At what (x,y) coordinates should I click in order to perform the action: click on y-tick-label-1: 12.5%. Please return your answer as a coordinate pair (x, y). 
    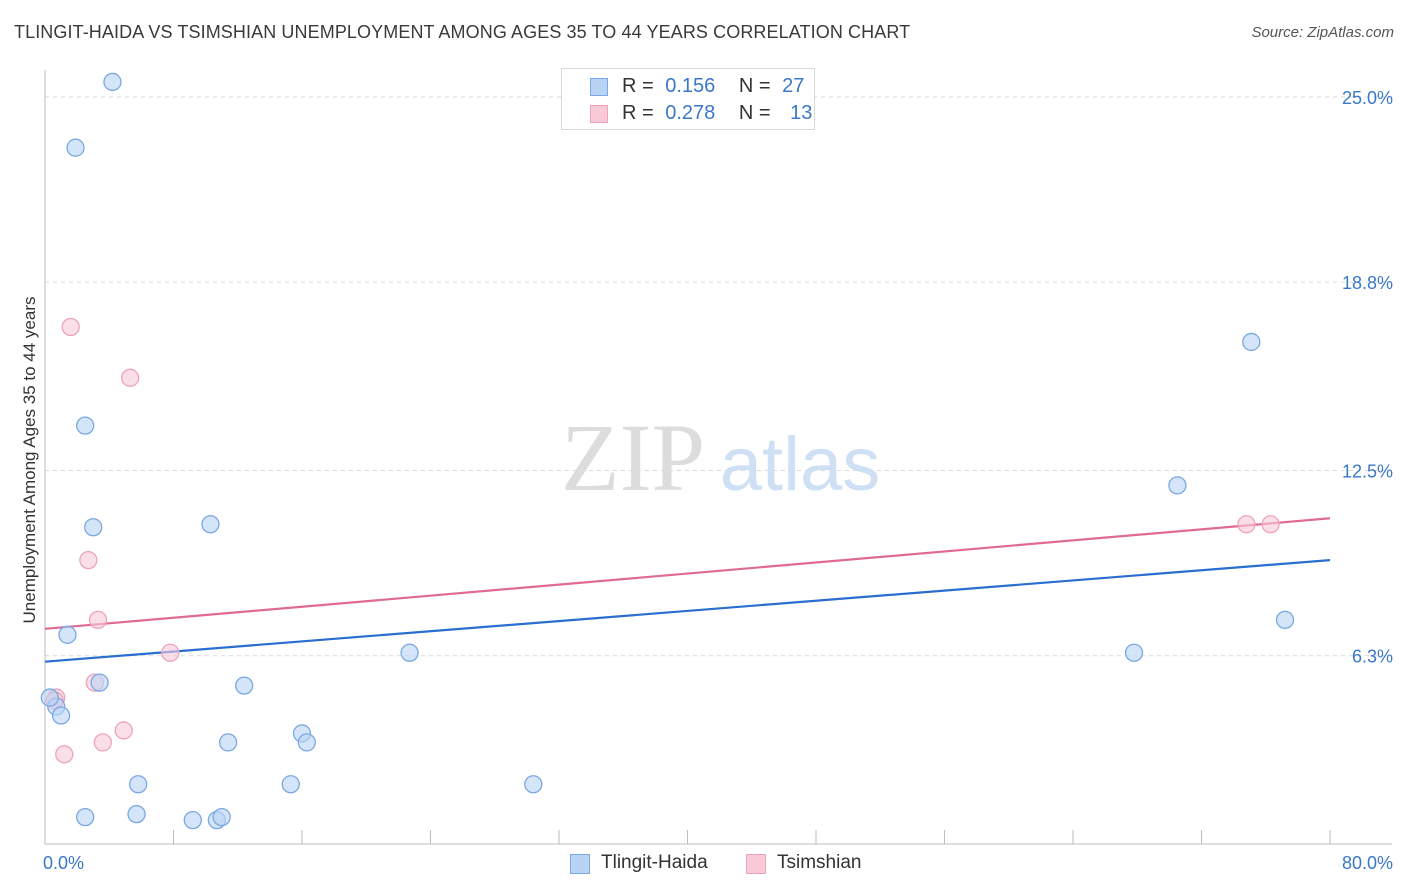
    Looking at the image, I should click on (1367, 471).